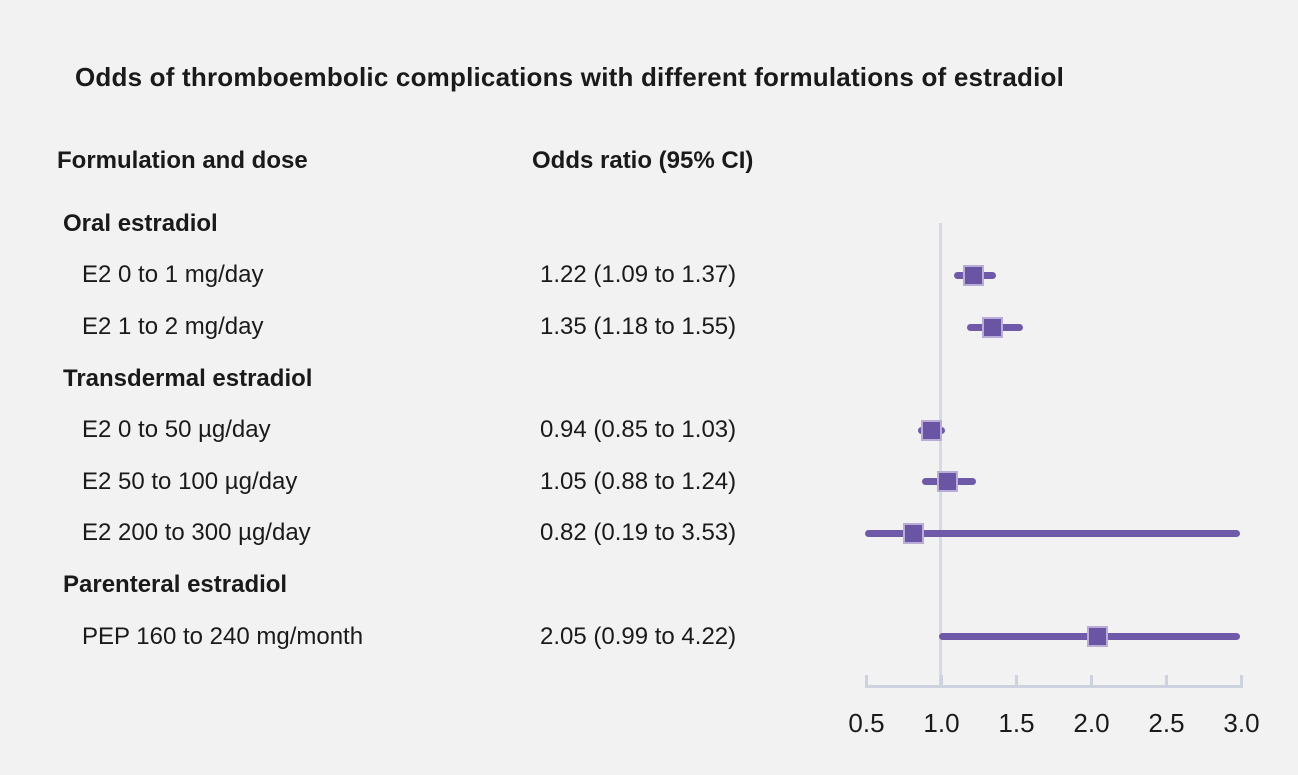  What do you see at coordinates (1166, 723) in the screenshot?
I see `x-axis-tick-label: 2.5` at bounding box center [1166, 723].